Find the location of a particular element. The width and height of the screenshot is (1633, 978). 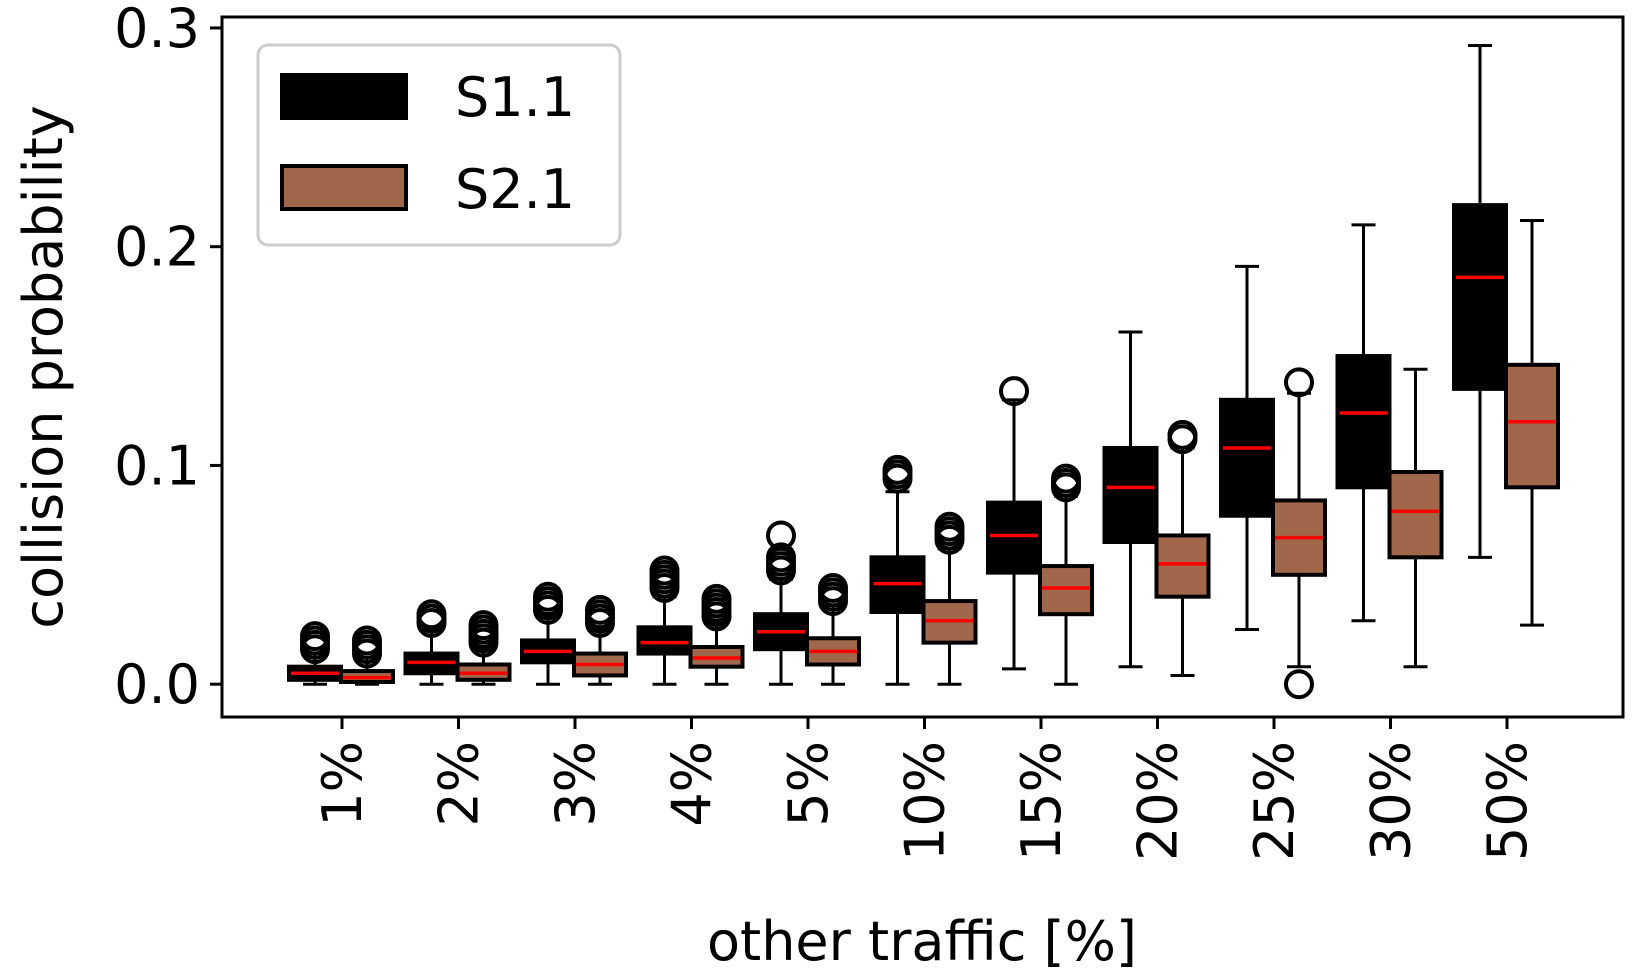

legend-label-s1-1: S1.1 is located at coordinates (515, 97).